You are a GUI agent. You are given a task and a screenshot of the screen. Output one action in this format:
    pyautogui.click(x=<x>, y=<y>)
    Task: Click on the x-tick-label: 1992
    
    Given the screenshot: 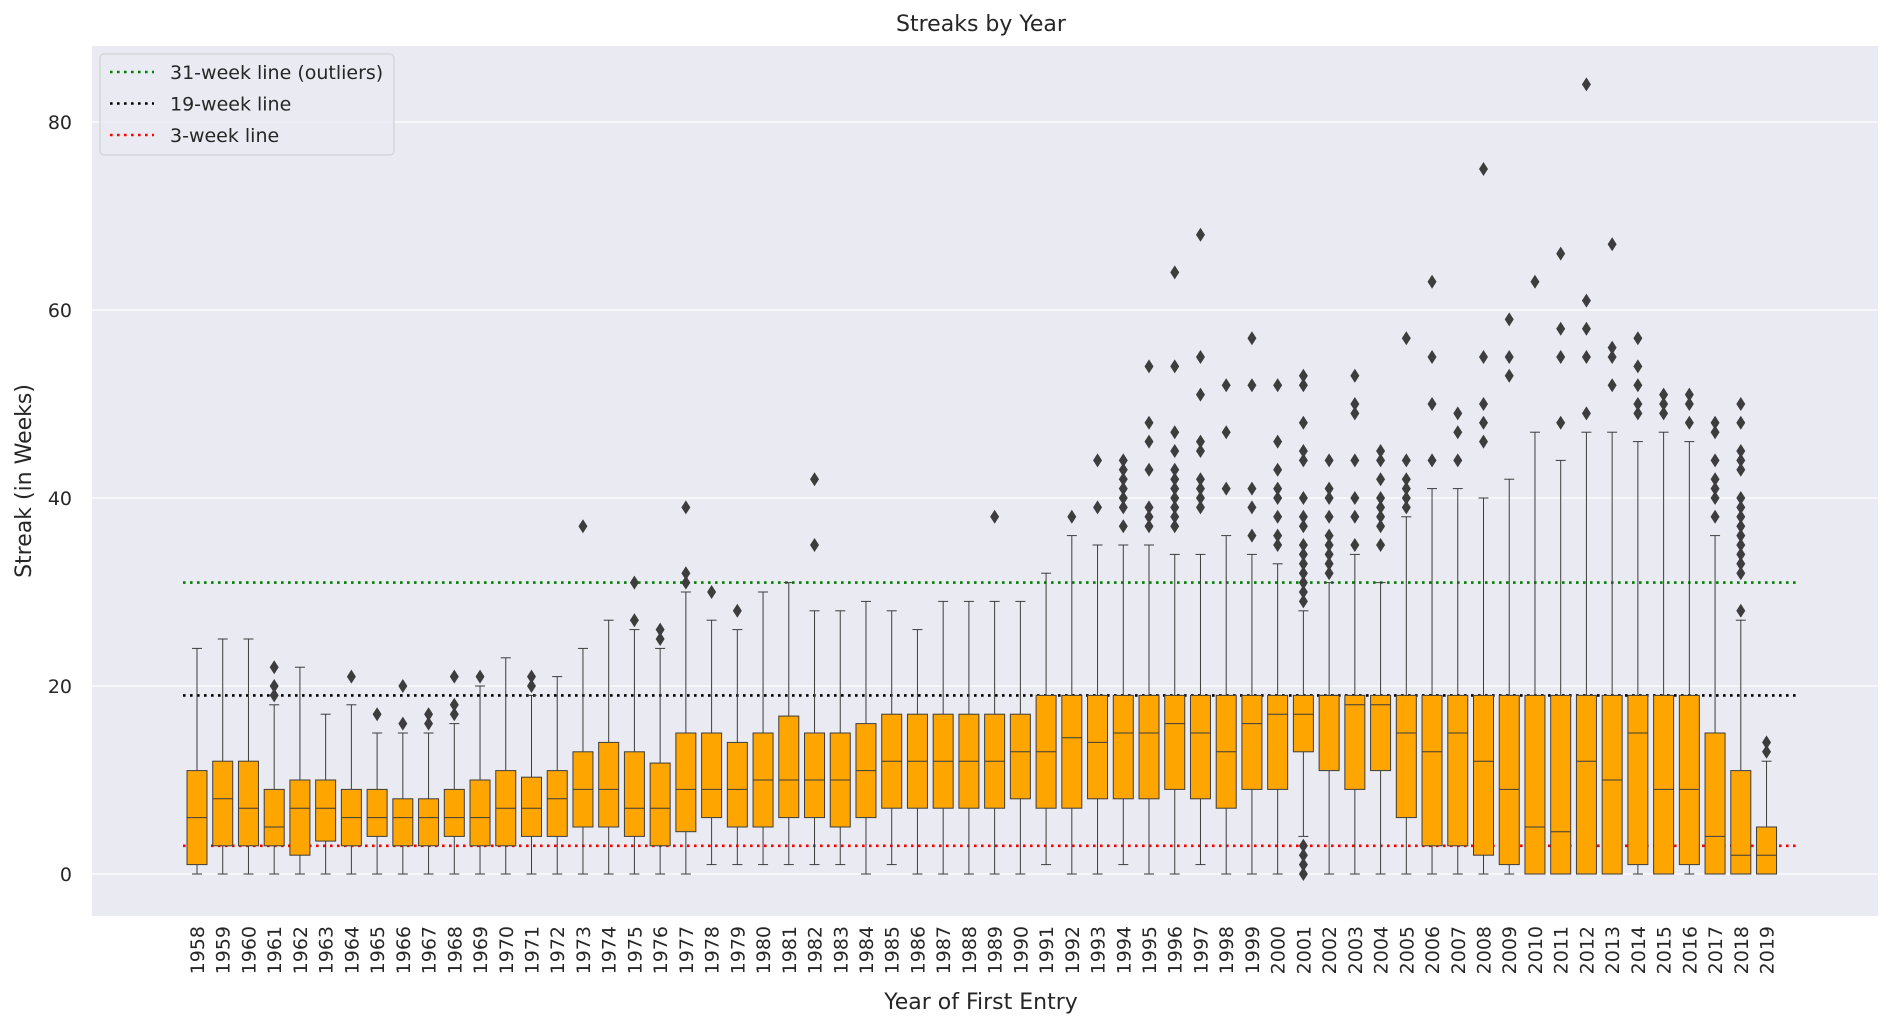 What is the action you would take?
    pyautogui.click(x=1073, y=950)
    